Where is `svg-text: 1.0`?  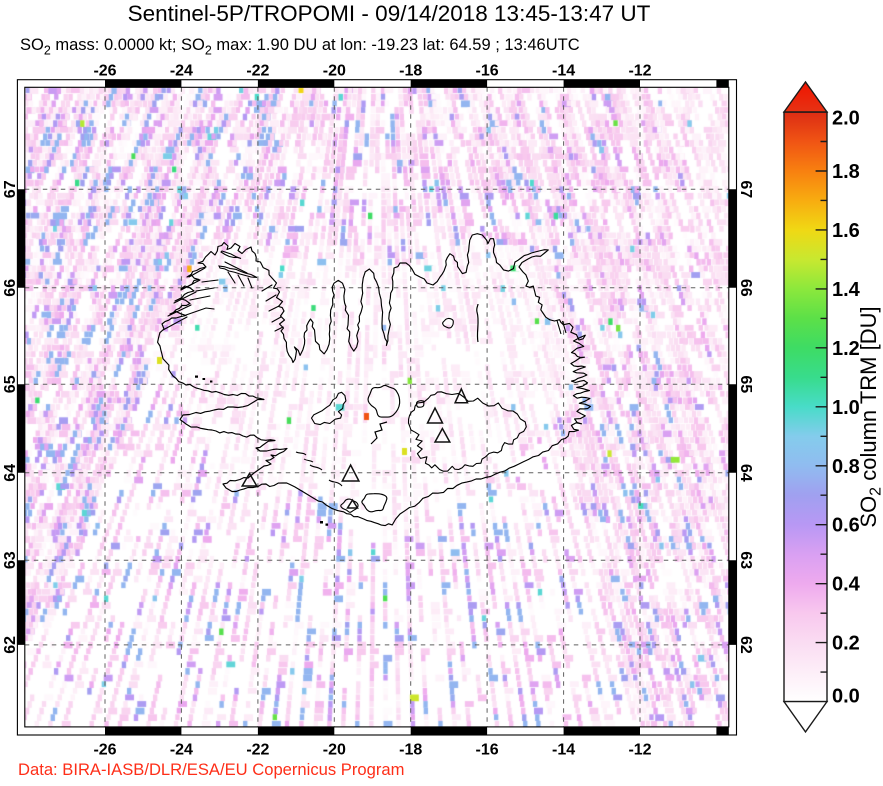 svg-text: 1.0 is located at coordinates (846, 408).